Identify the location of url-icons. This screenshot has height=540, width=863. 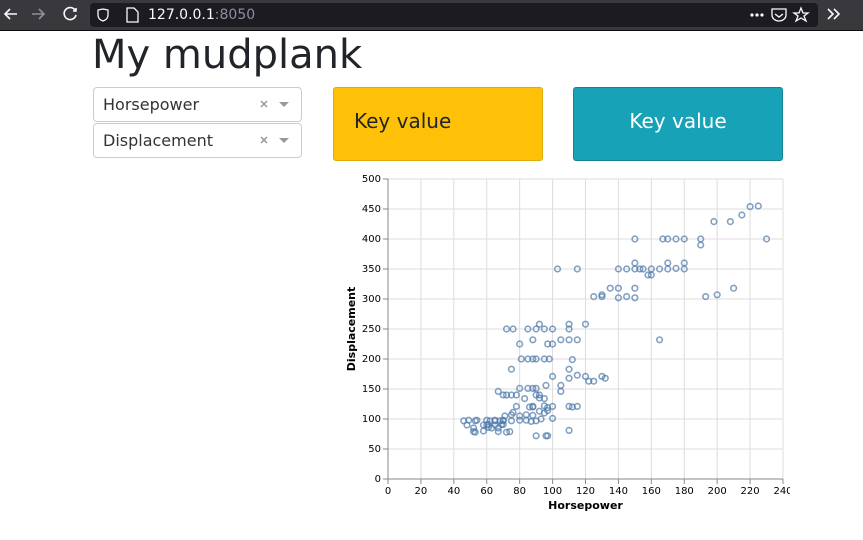
(118, 15).